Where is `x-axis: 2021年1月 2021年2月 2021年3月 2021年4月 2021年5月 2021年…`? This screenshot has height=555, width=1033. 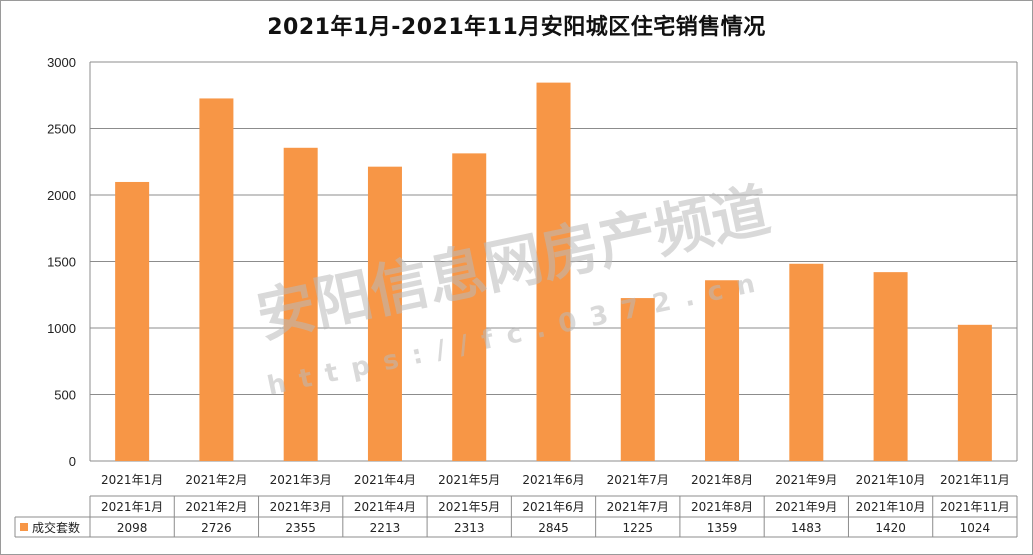
x-axis: 2021年1月 2021年2月 2021年3月 2021年4月 2021年5月 2021年… is located at coordinates (555, 480).